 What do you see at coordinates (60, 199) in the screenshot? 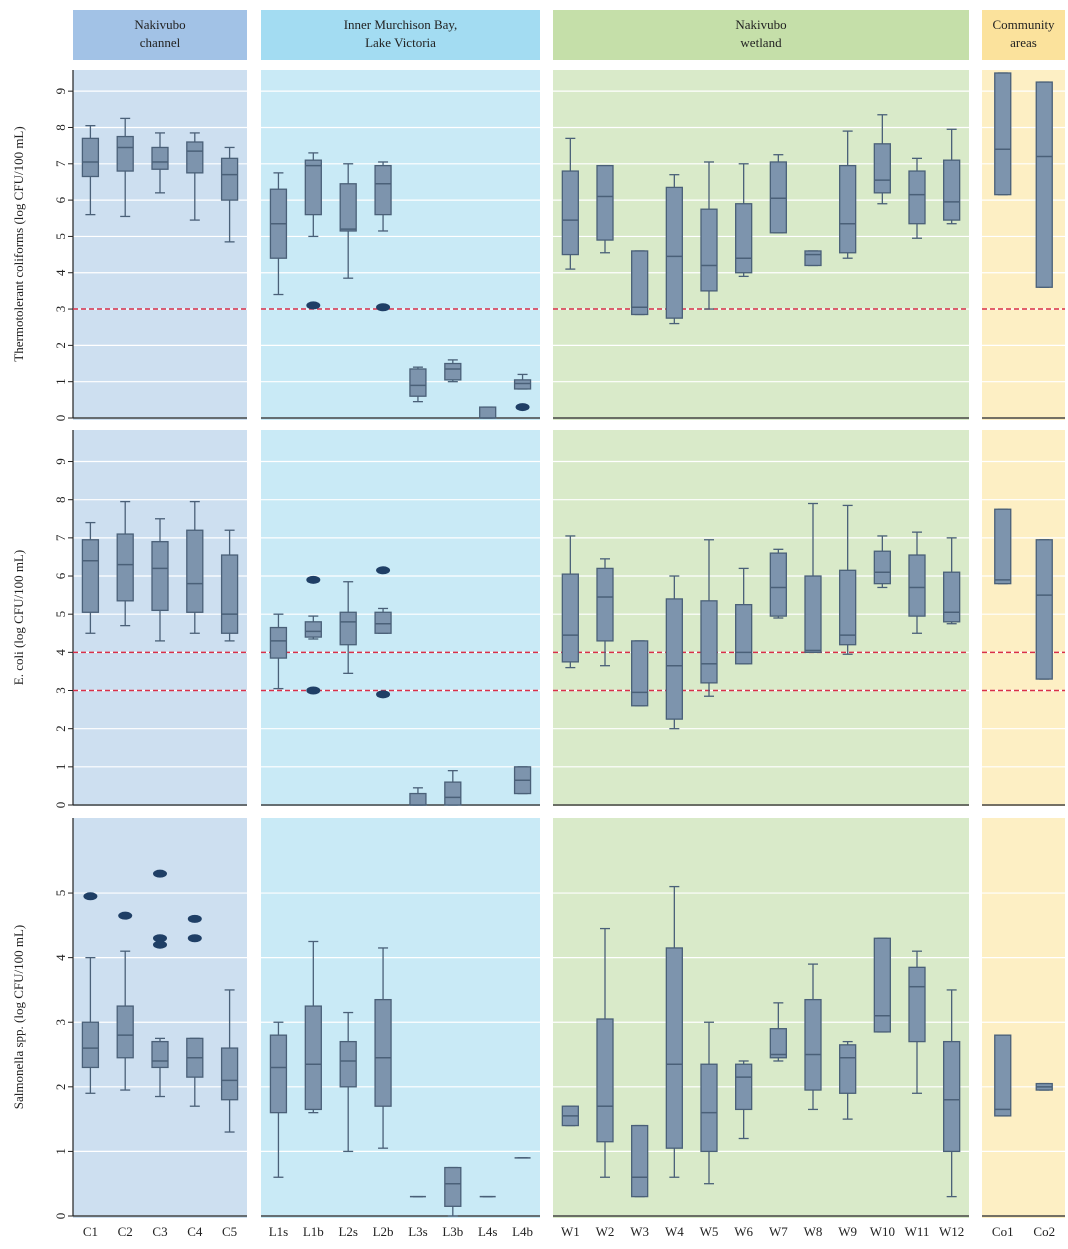
I see `y-tick-label: 6` at bounding box center [60, 199].